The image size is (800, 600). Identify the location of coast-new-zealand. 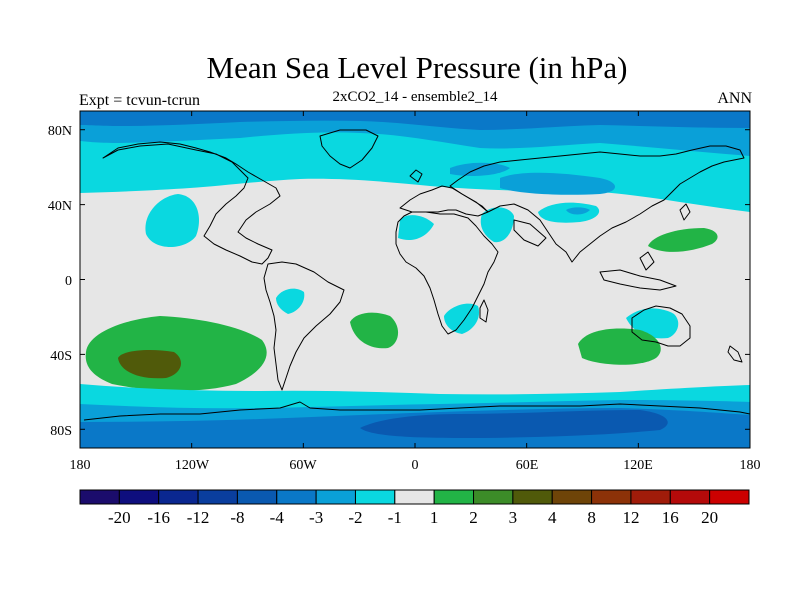
(735, 354).